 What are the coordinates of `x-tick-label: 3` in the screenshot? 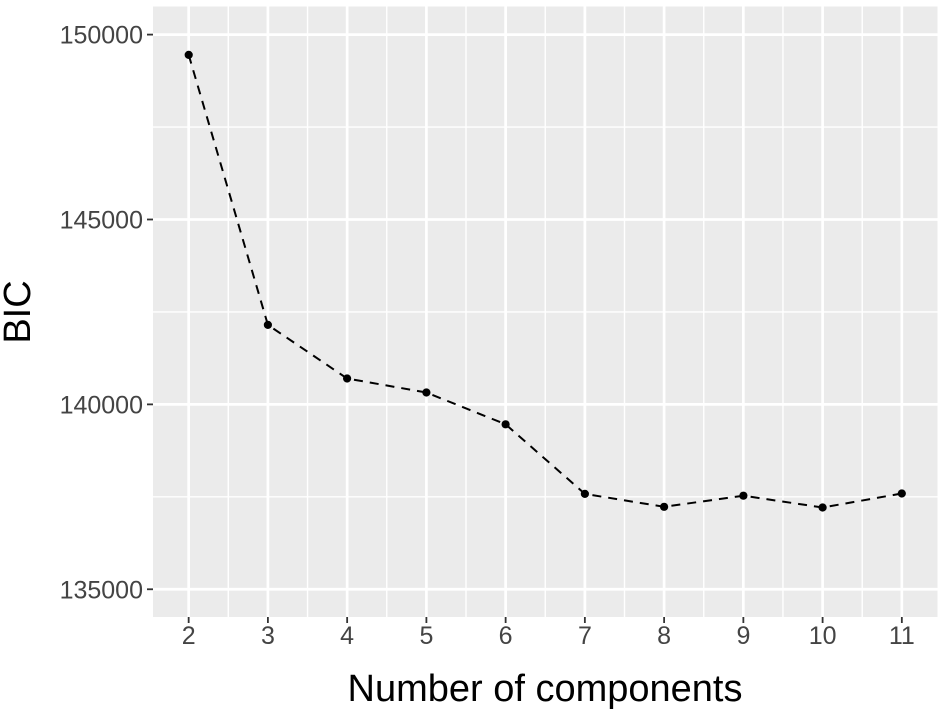 It's located at (268, 636).